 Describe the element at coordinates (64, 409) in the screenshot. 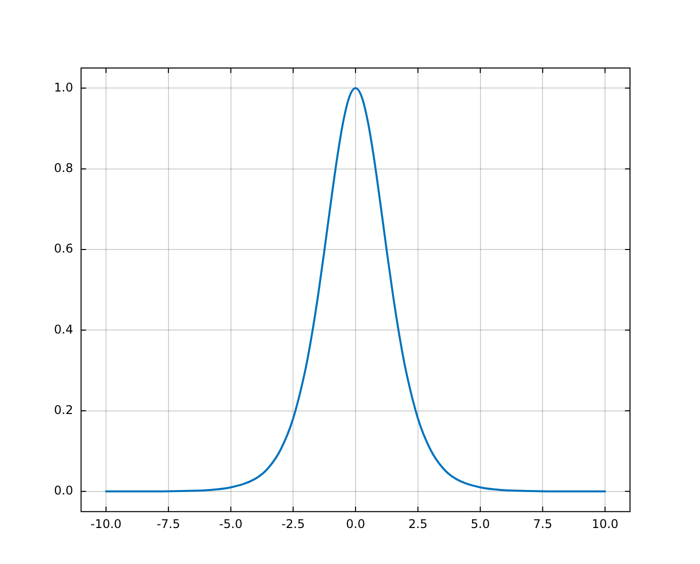

I see `y-tick-label: 0.2` at that location.